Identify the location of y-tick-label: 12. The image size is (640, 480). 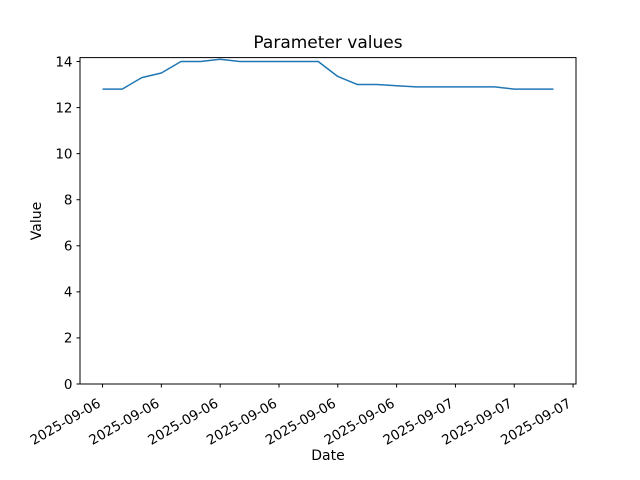
(63, 108).